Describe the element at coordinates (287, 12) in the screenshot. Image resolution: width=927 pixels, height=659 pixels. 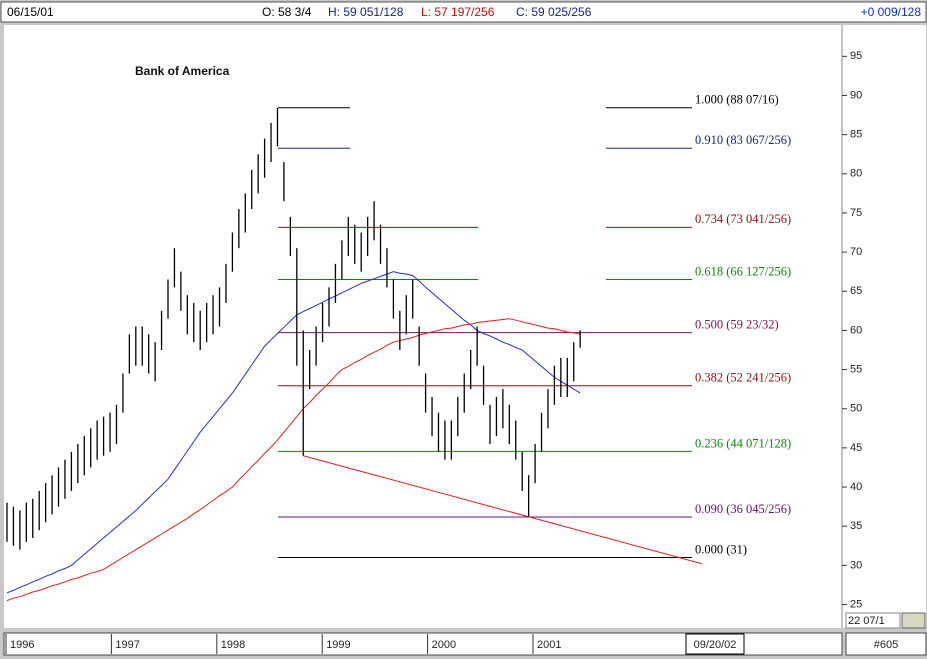
I see `header-open: O: 58 3/4` at that location.